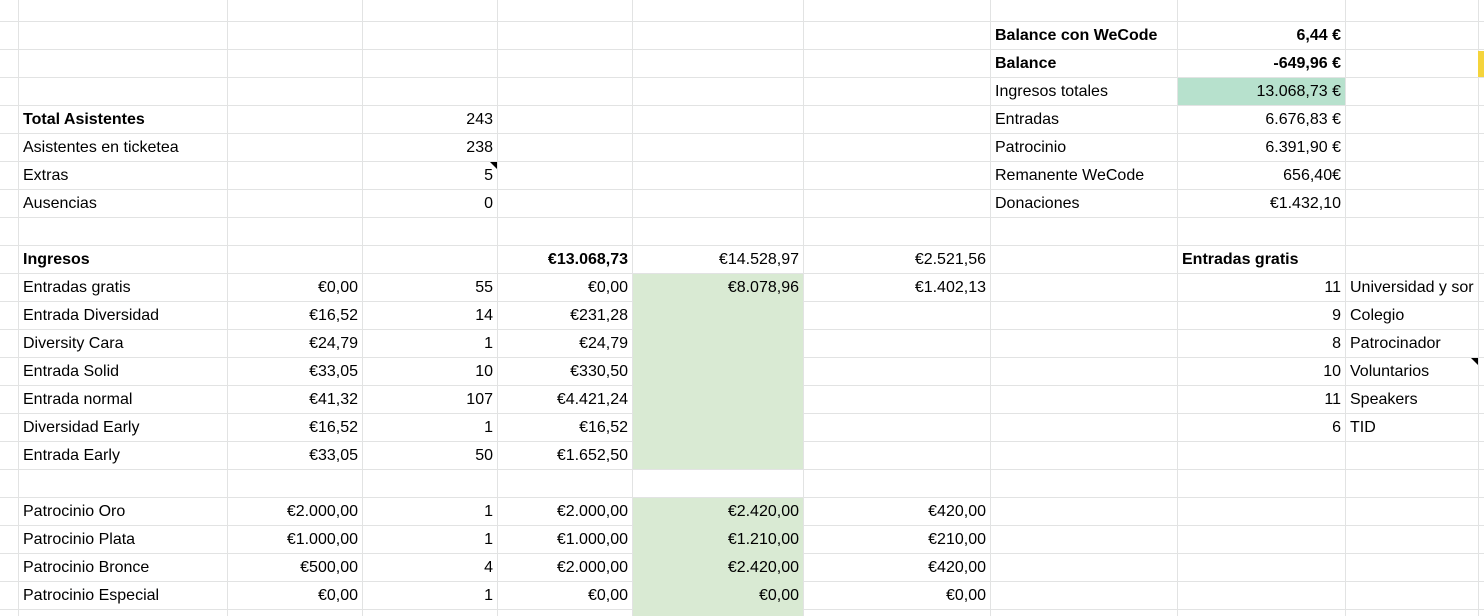 The width and height of the screenshot is (1484, 616). Describe the element at coordinates (758, 259) in the screenshot. I see `ingresos-header-gross: €14.528,97` at that location.